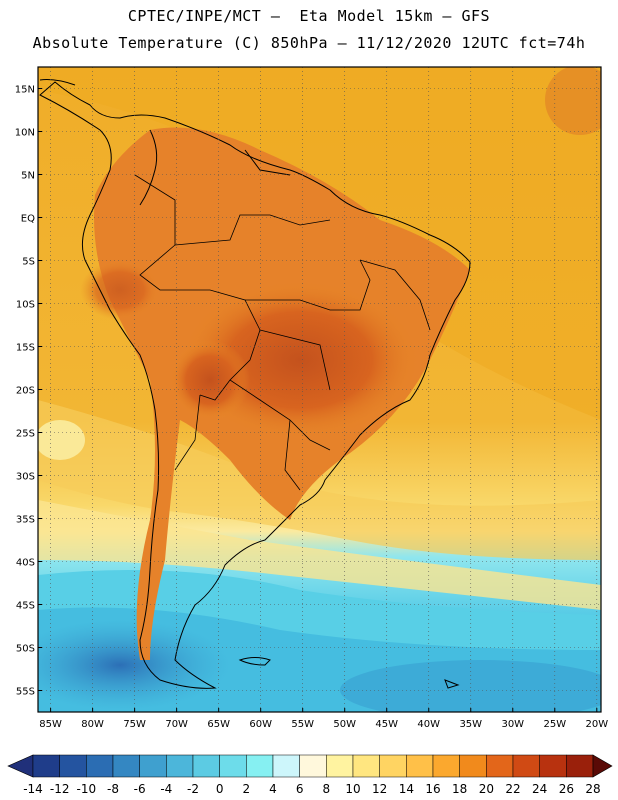 This screenshot has width=618, height=800. Describe the element at coordinates (512, 789) in the screenshot. I see `colorbar-tick-label: 22` at that location.